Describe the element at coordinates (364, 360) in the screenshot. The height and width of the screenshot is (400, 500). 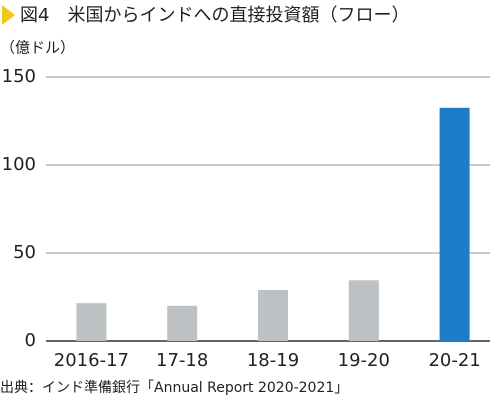
I see `x-tick-label: 19-20` at that location.